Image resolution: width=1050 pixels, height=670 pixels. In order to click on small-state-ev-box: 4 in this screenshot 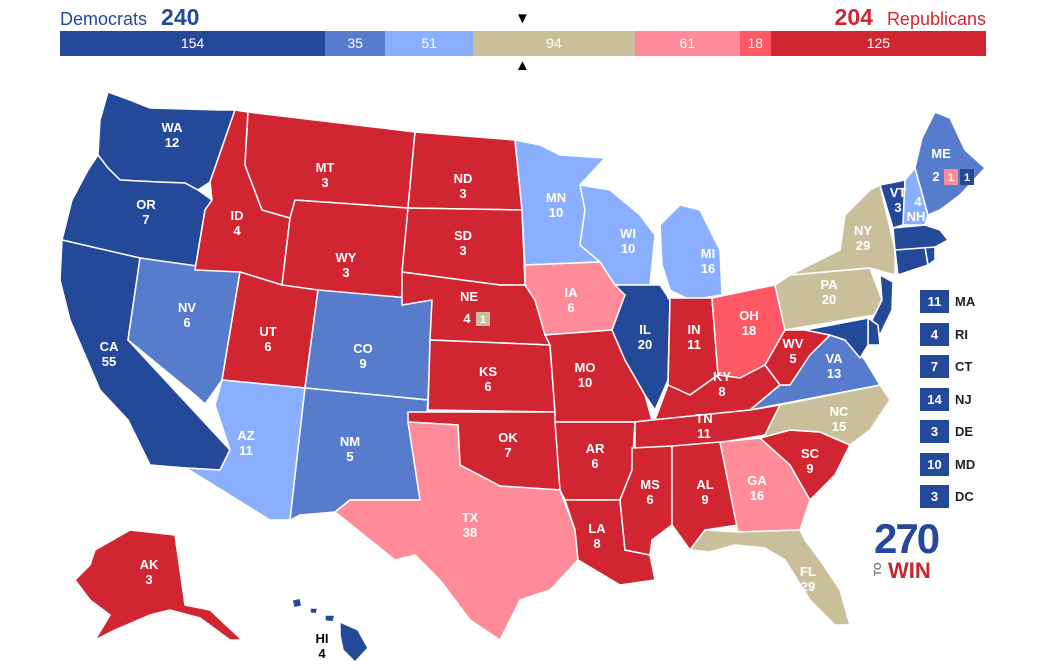, I will do `click(934, 334)`.